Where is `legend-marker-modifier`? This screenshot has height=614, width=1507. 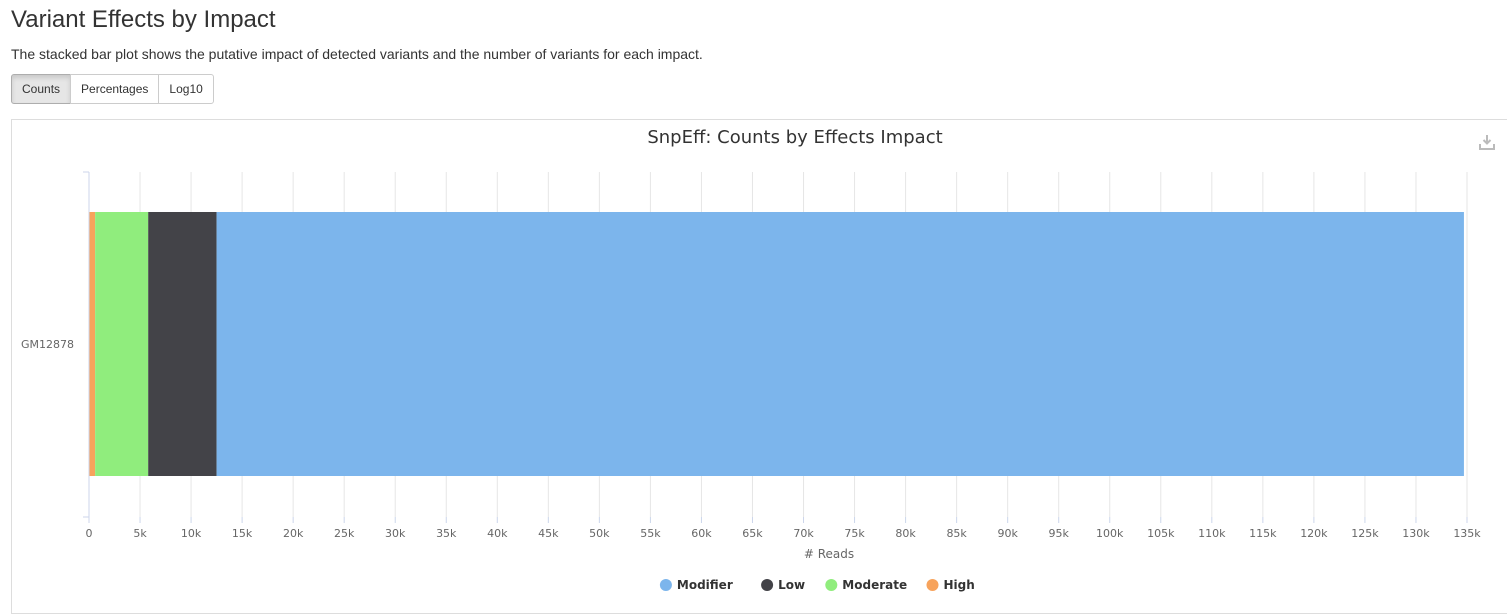 legend-marker-modifier is located at coordinates (665, 585).